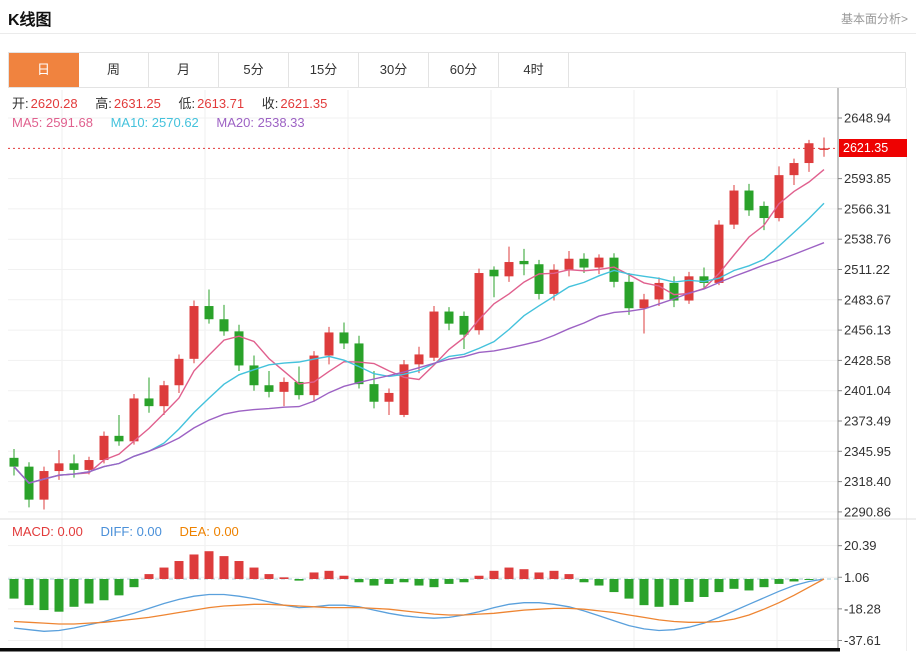  Describe the element at coordinates (116, 531) in the screenshot. I see `diff-label: DIFF:` at that location.